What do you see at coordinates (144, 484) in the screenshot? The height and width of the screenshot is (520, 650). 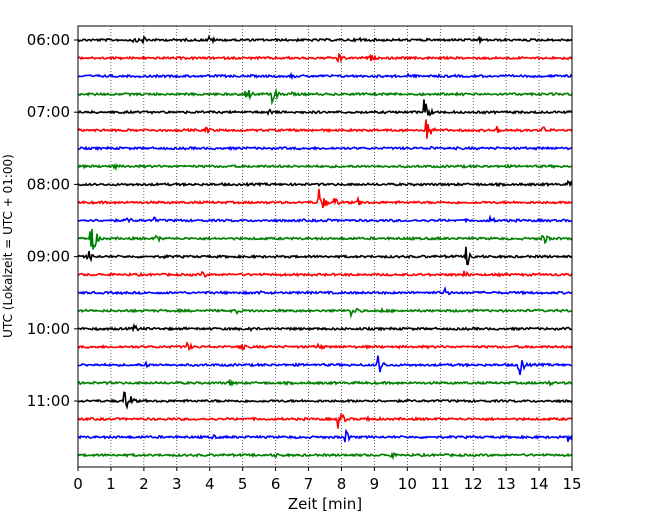 I see `x-tick-label: 2` at bounding box center [144, 484].